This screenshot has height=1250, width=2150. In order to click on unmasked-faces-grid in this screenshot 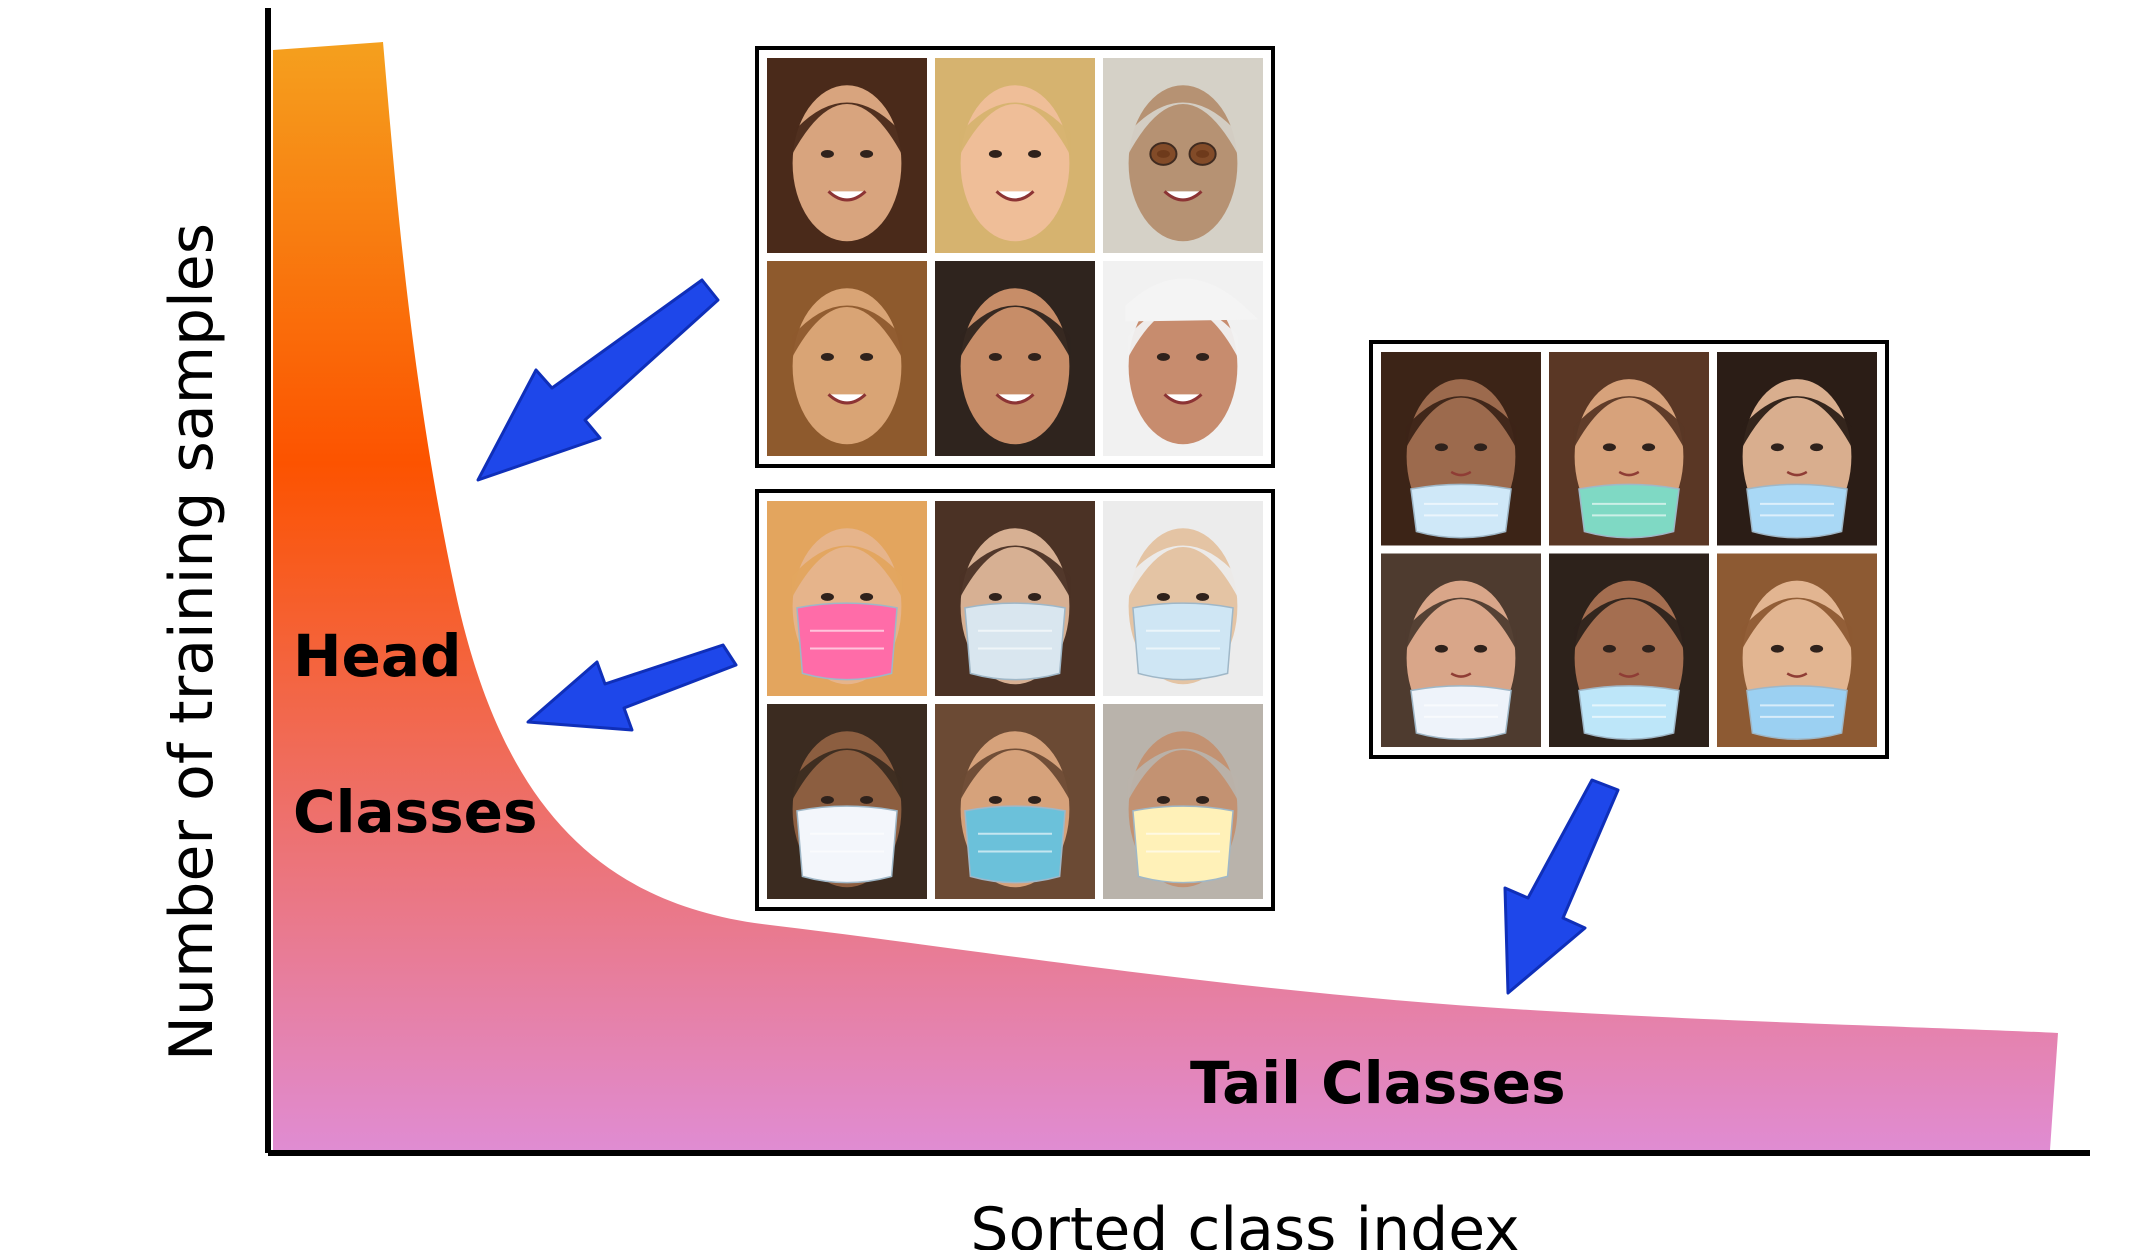, I will do `click(1015, 257)`.